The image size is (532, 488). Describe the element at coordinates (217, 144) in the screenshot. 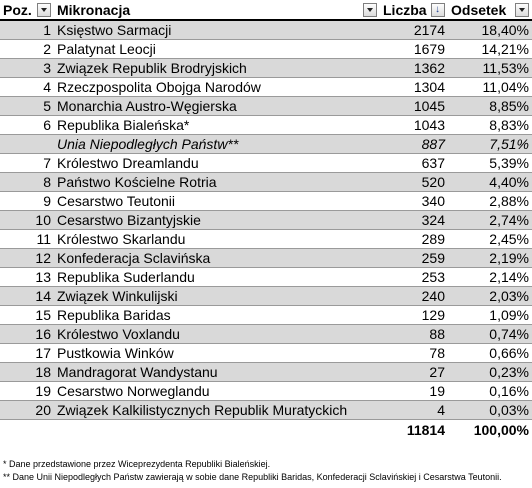

I see `row-name-cell: Unia Niepodległych Państw**` at that location.